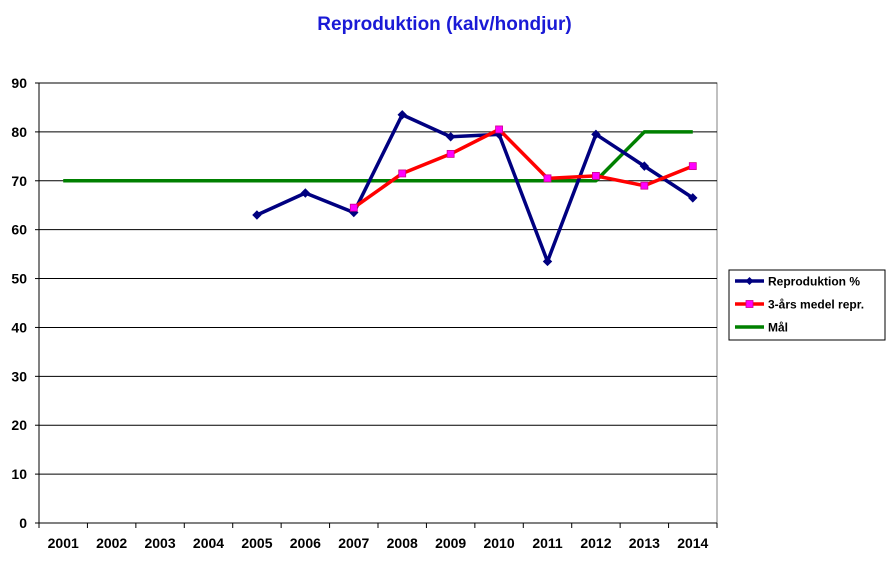 The image size is (889, 570). What do you see at coordinates (816, 305) in the screenshot?
I see `legend-label: 3-års medel repr.` at bounding box center [816, 305].